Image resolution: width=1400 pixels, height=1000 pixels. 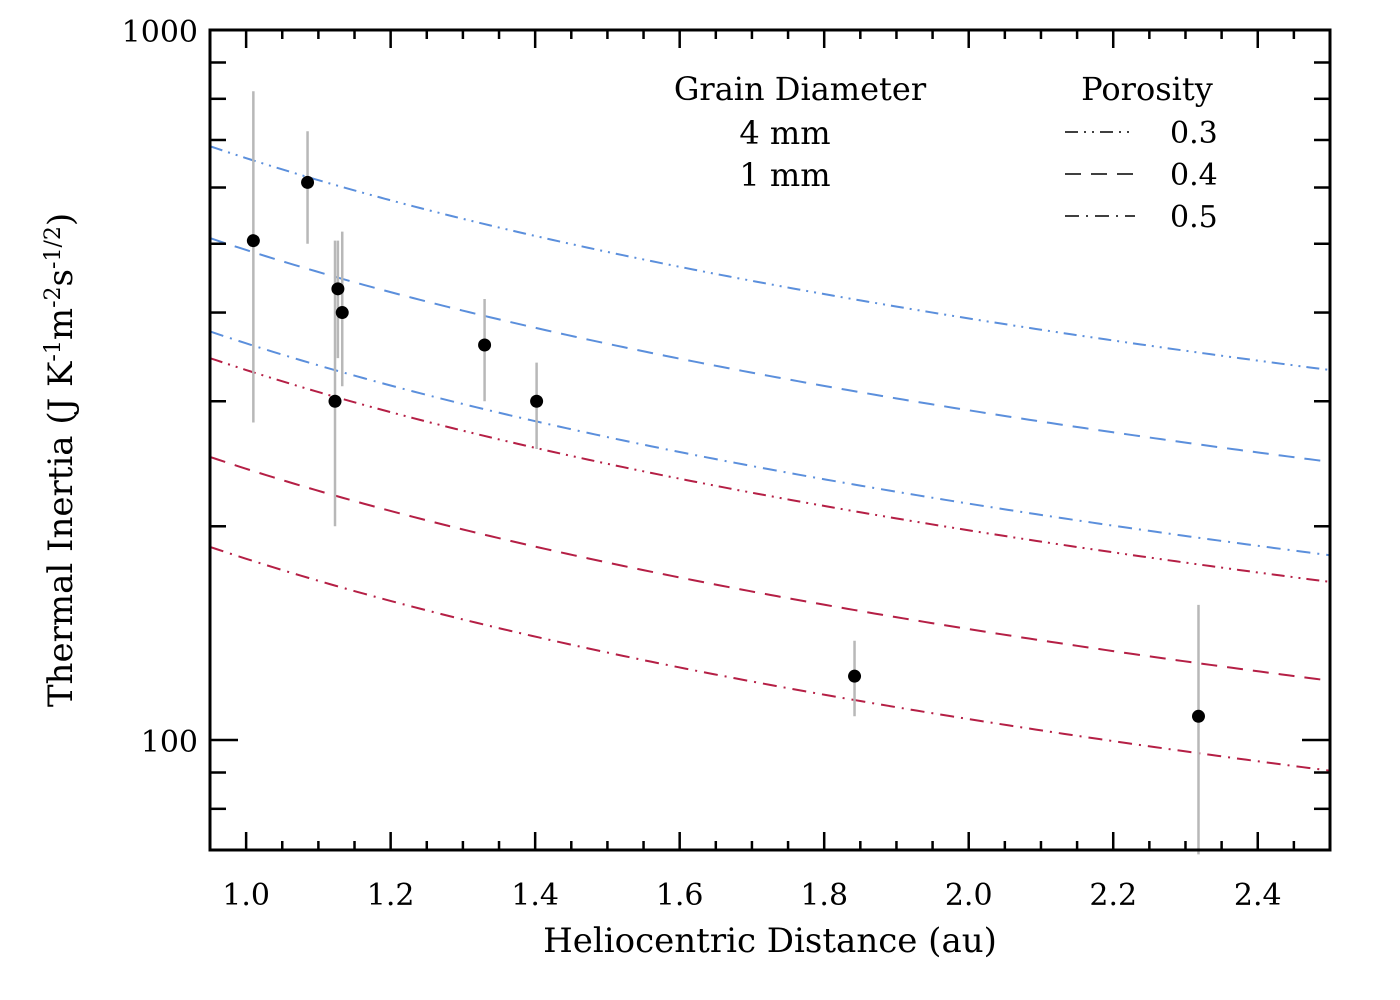 I want to click on legend-porosity-0.4: 0.4, so click(x=1194, y=175).